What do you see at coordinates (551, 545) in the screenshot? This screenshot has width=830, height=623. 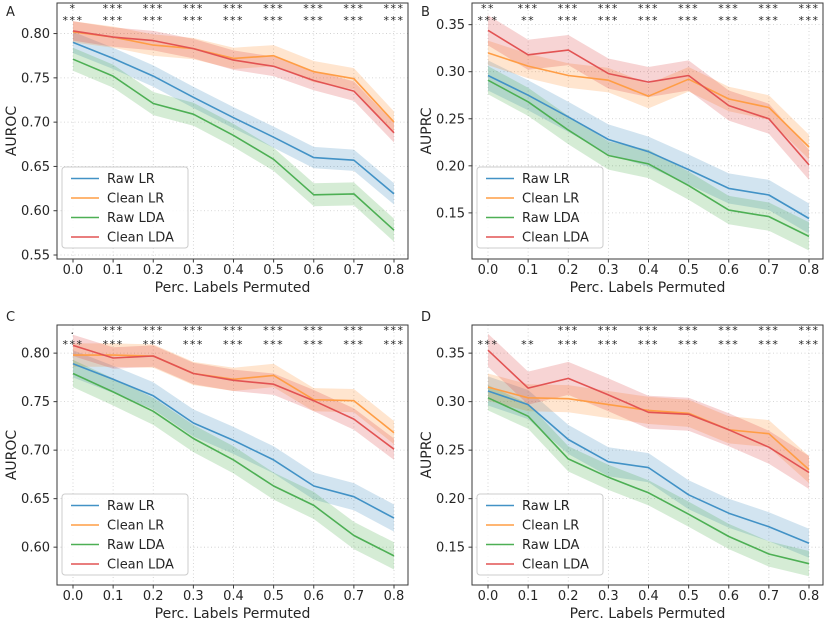 I see `legend-label: Raw LDA` at bounding box center [551, 545].